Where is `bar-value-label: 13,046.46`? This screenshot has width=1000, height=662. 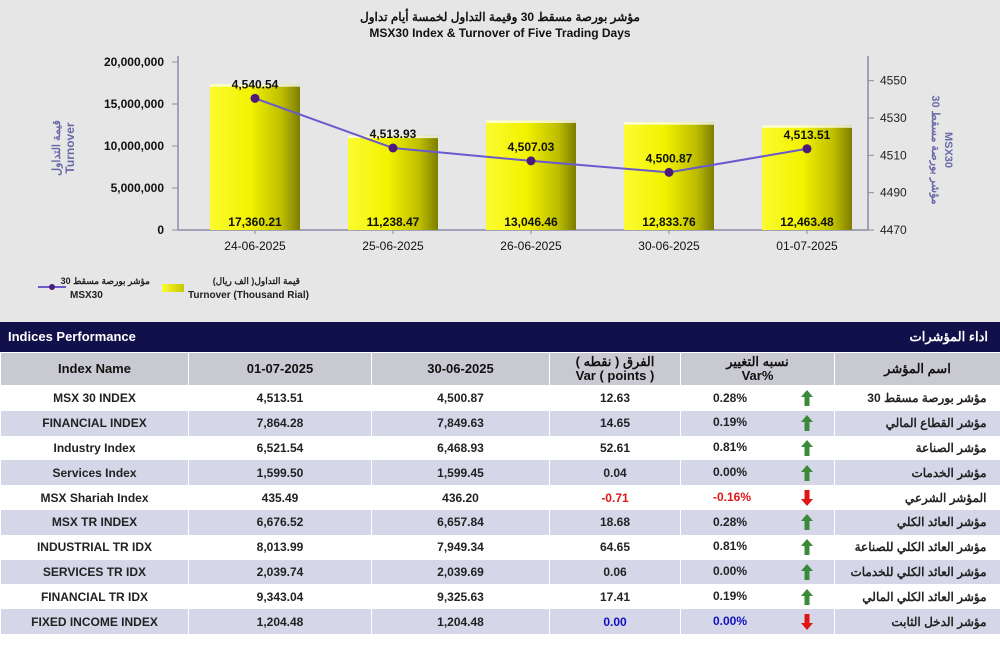
bar-value-label: 13,046.46 is located at coordinates (531, 222).